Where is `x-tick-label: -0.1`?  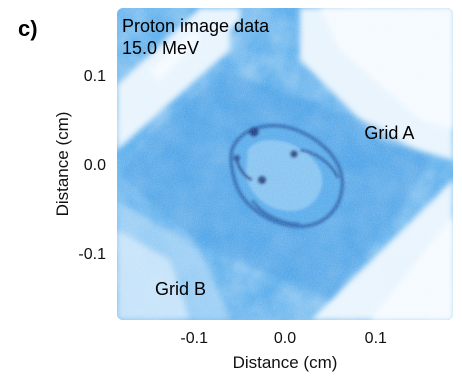 x-tick-label: -0.1 is located at coordinates (194, 338).